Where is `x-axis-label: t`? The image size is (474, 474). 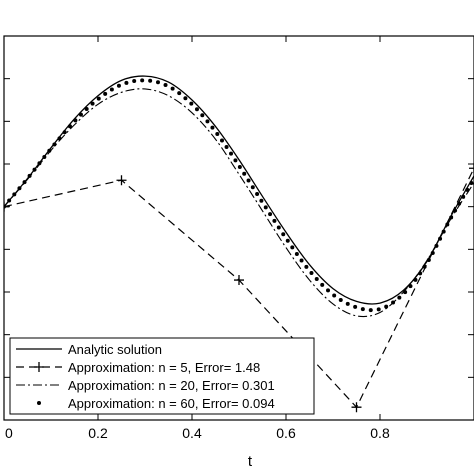
x-axis-label: t is located at coordinates (250, 461).